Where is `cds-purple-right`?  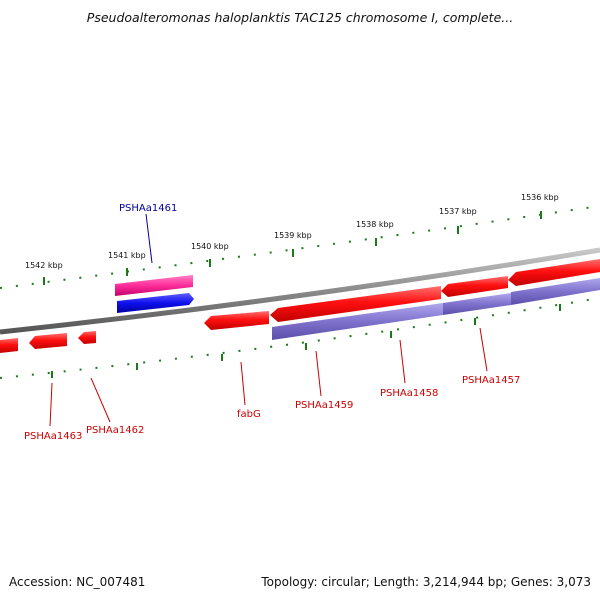 cds-purple-right is located at coordinates (555, 291).